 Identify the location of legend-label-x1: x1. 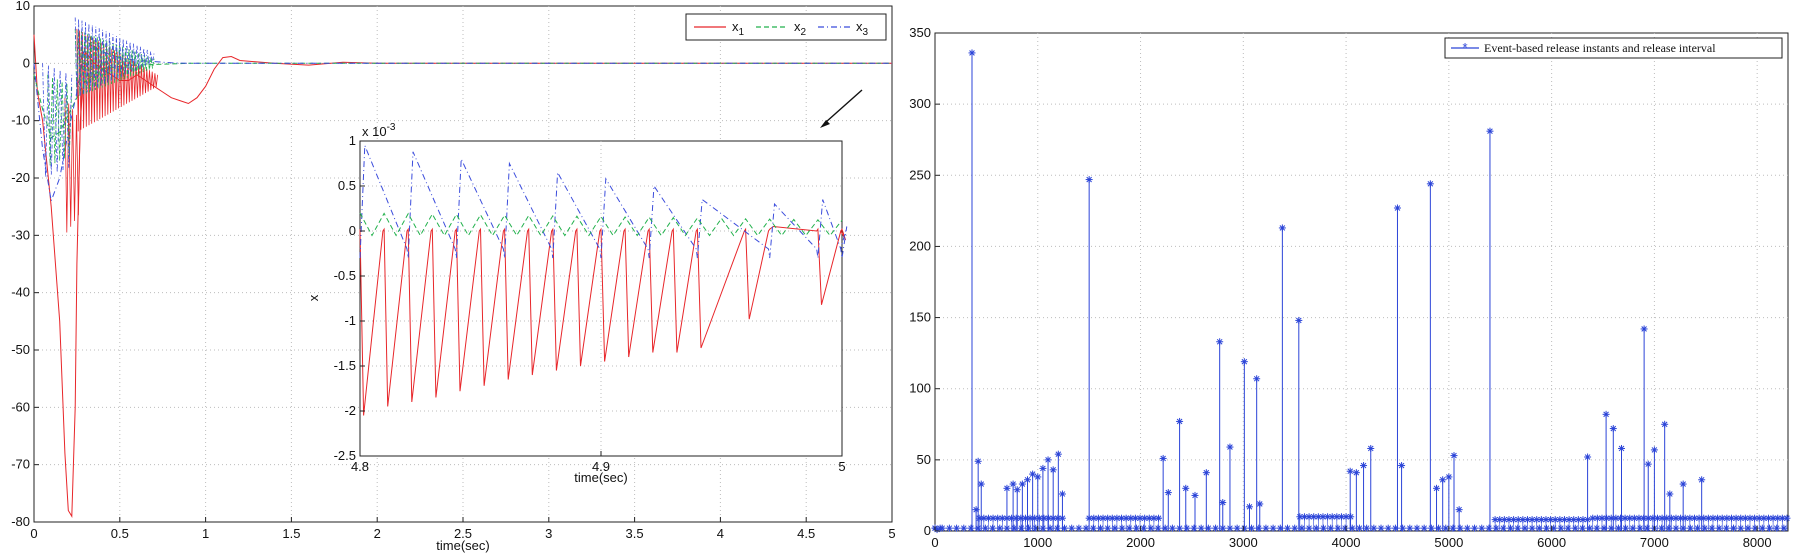
(738, 28).